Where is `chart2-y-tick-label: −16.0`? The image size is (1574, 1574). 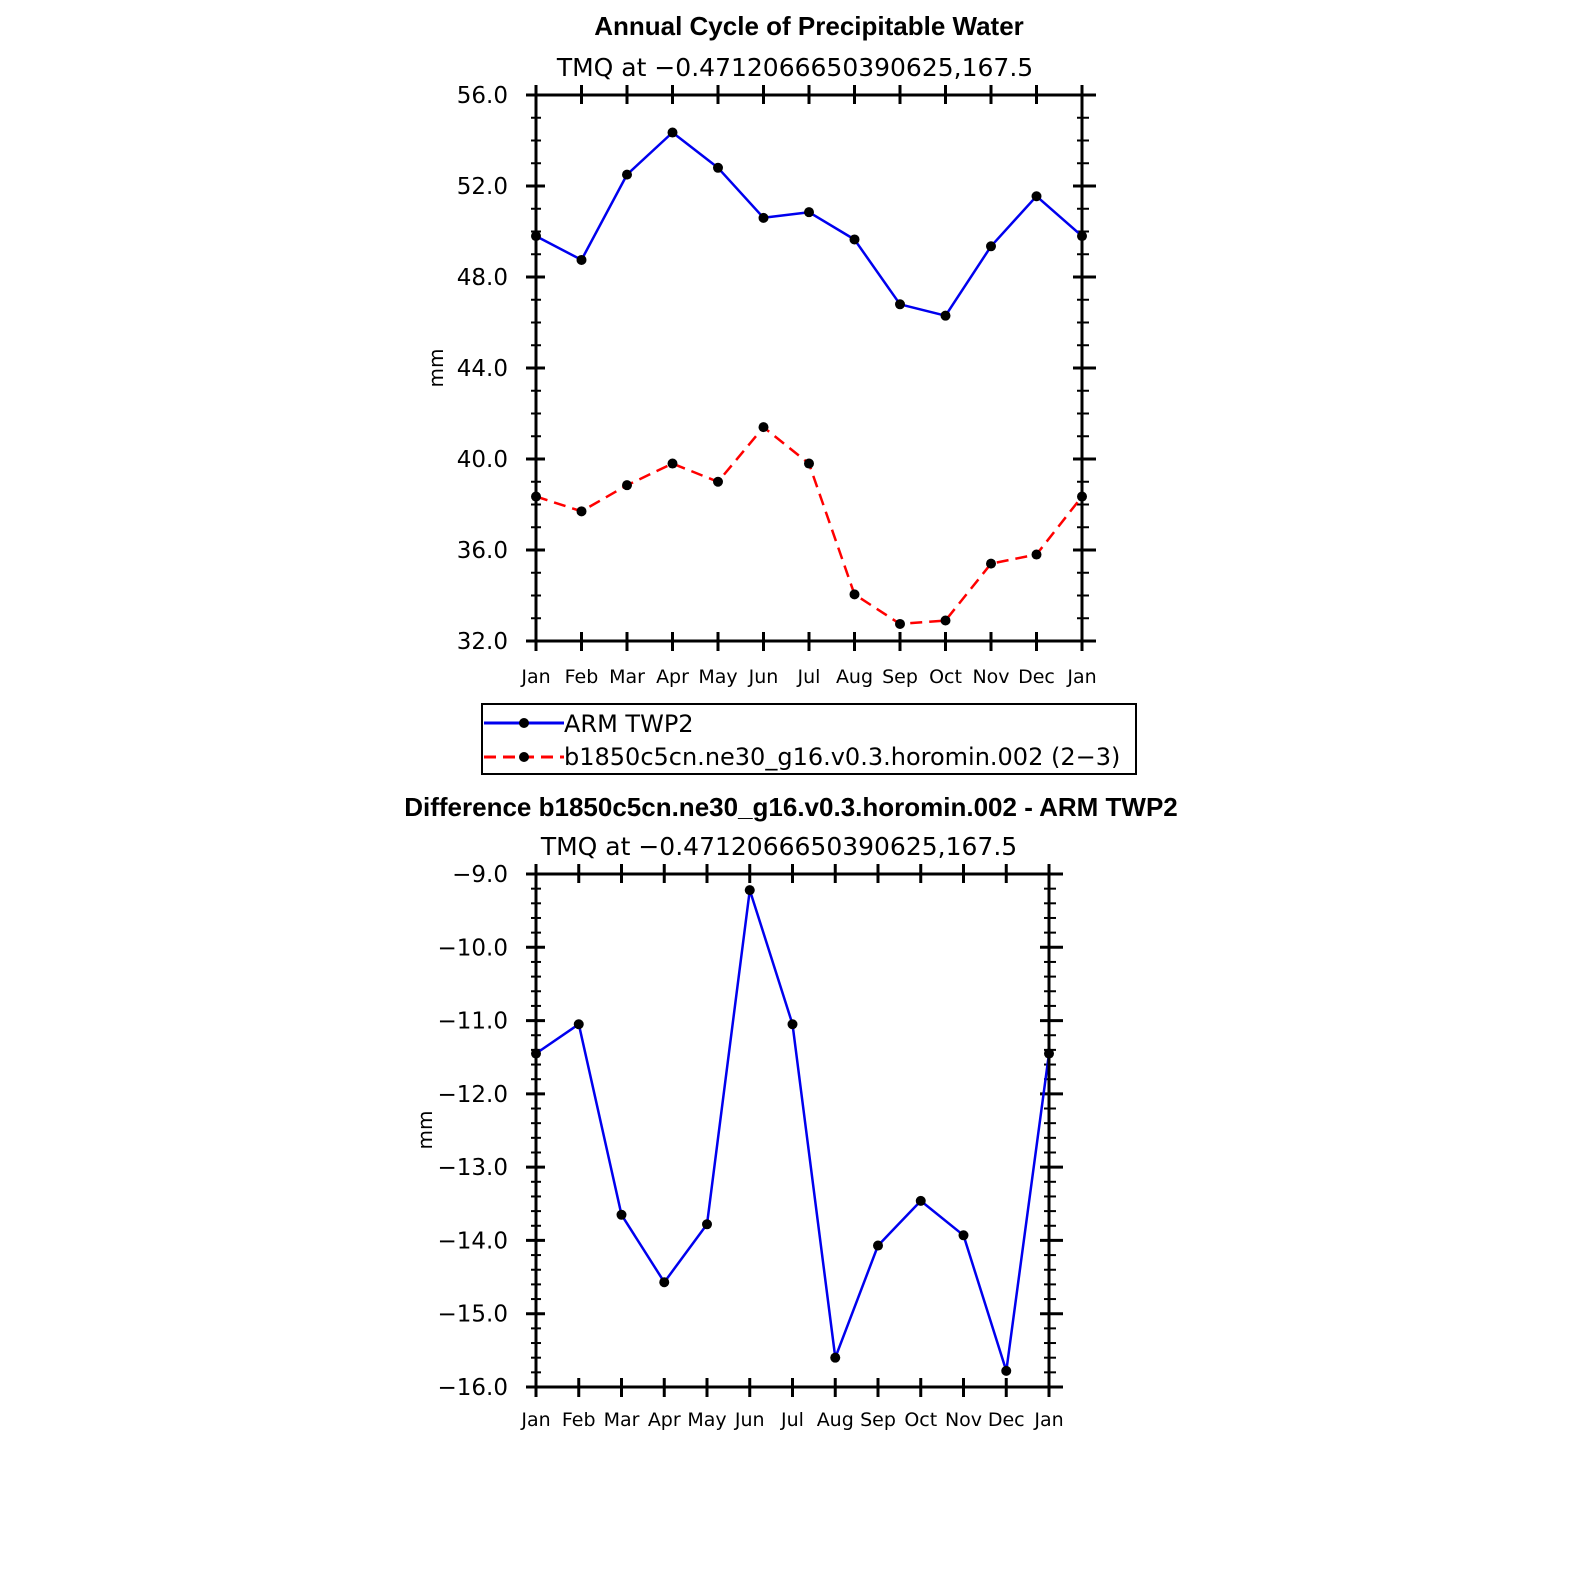
chart2-y-tick-label: −16.0 is located at coordinates (473, 1388).